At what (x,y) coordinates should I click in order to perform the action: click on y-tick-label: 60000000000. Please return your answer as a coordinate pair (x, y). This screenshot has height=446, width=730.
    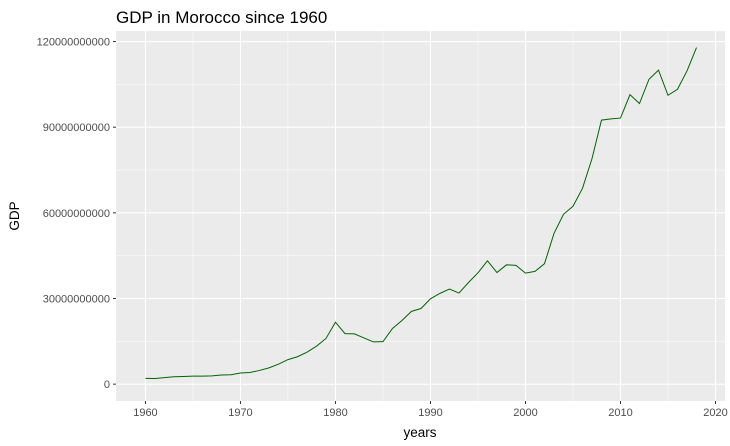
    Looking at the image, I should click on (76, 214).